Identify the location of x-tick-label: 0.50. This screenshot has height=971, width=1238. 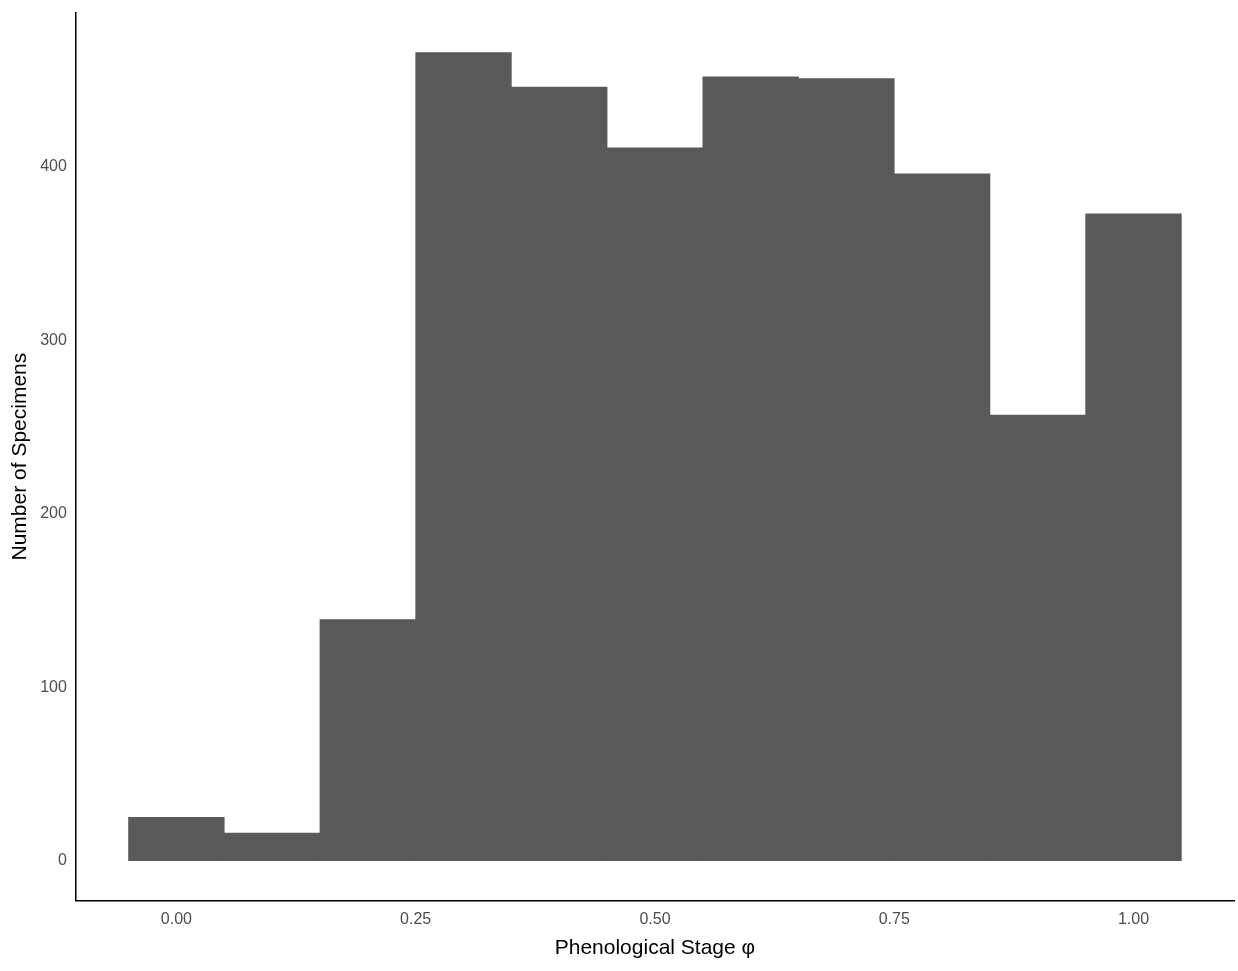
(655, 918).